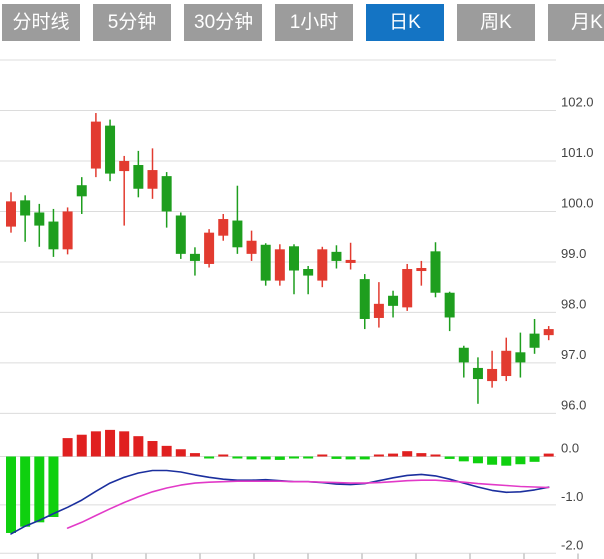 Image resolution: width=604 pixels, height=559 pixels. I want to click on tab-30min: 30分钟, so click(223, 22).